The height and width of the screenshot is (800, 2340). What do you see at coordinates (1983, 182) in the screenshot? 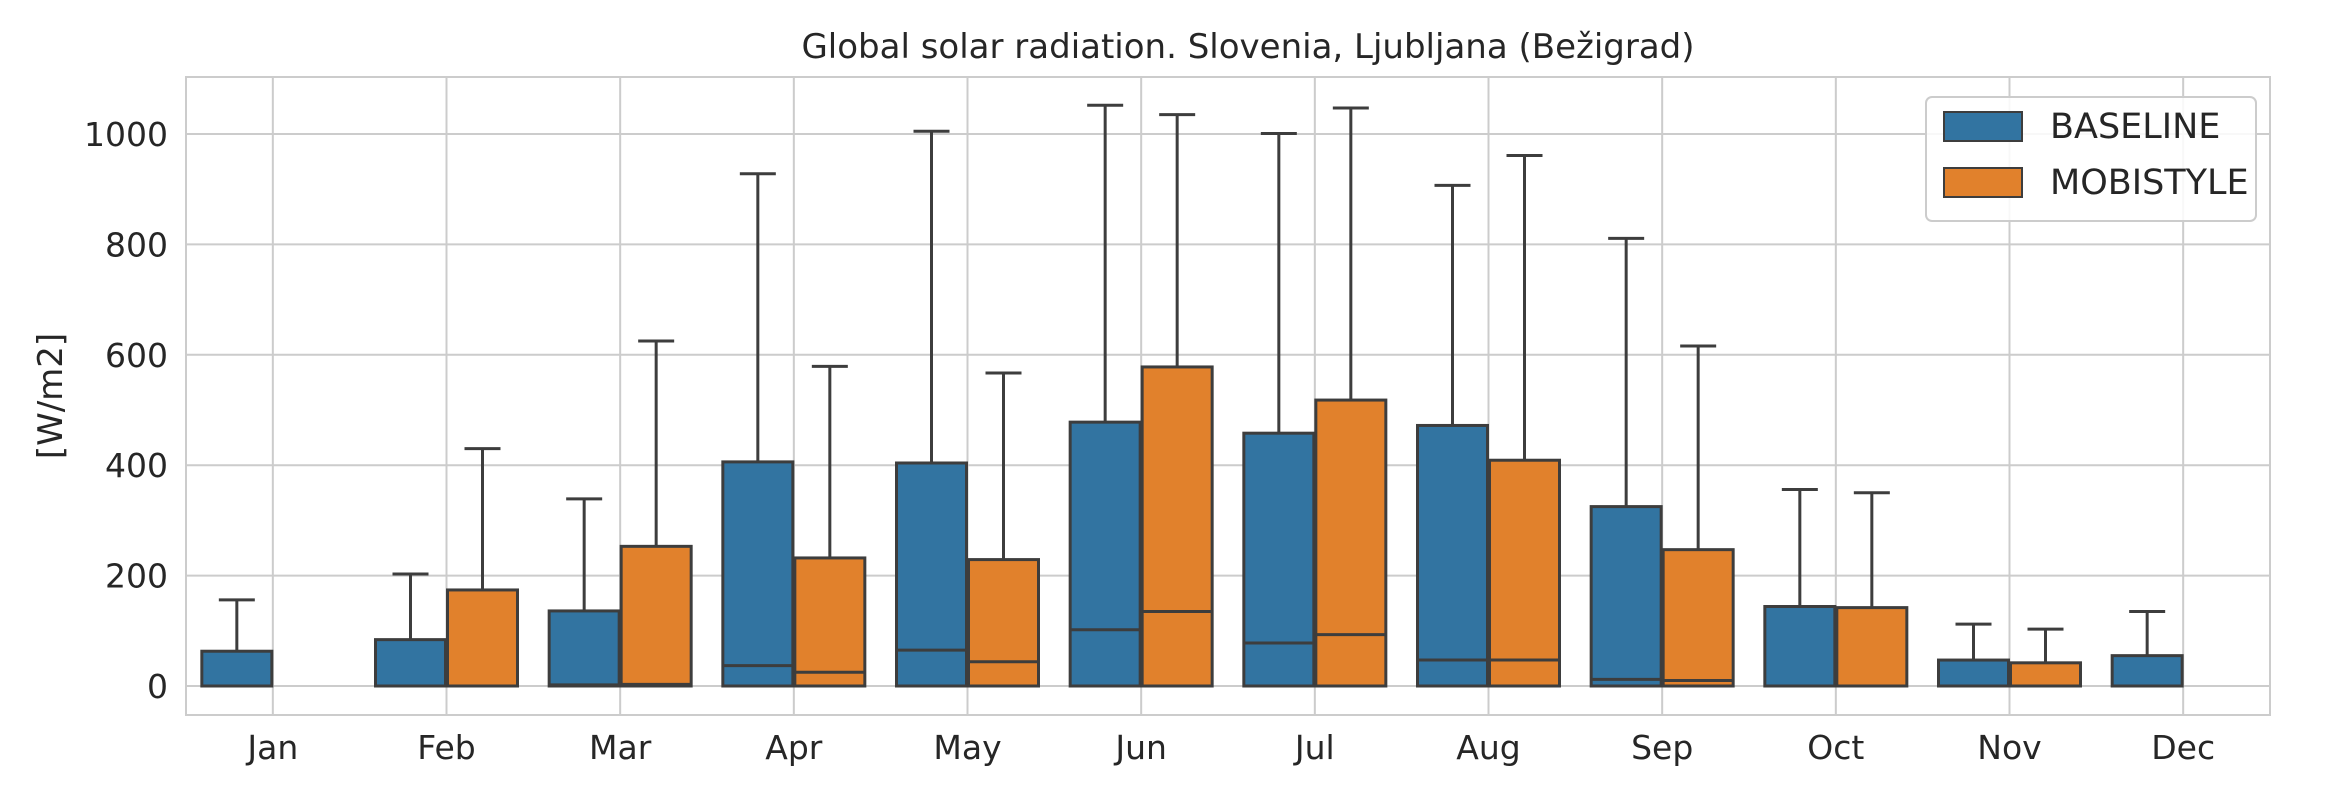
I see `legend-swatch-mobistyle` at bounding box center [1983, 182].